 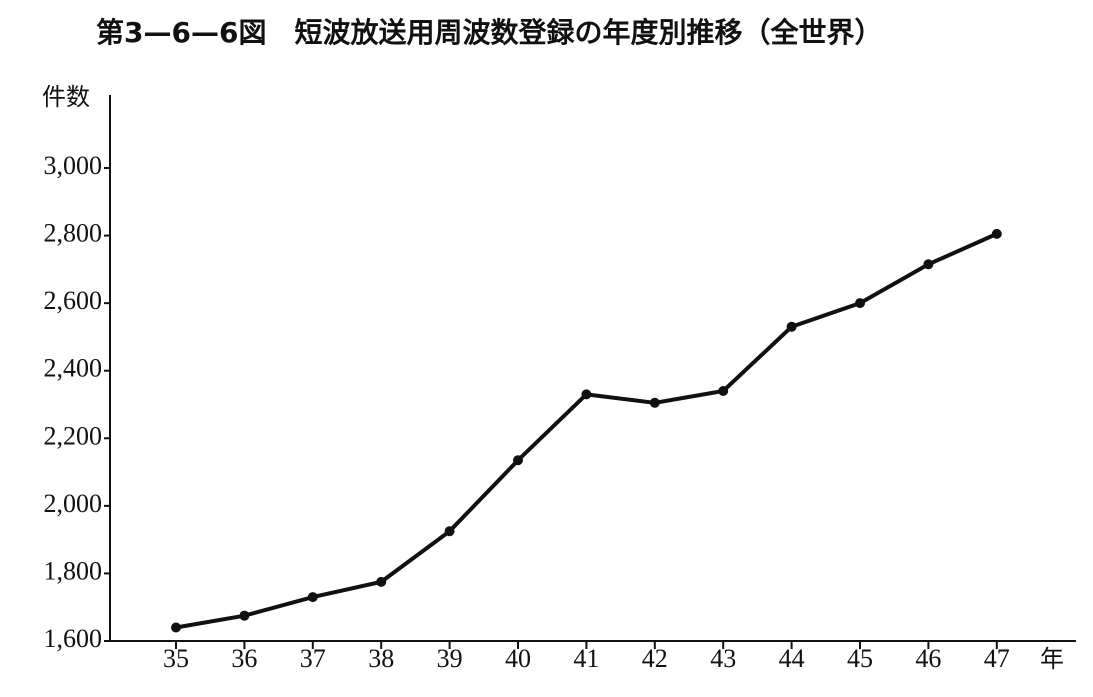 I want to click on y-axis-label: 件数, so click(x=66, y=97).